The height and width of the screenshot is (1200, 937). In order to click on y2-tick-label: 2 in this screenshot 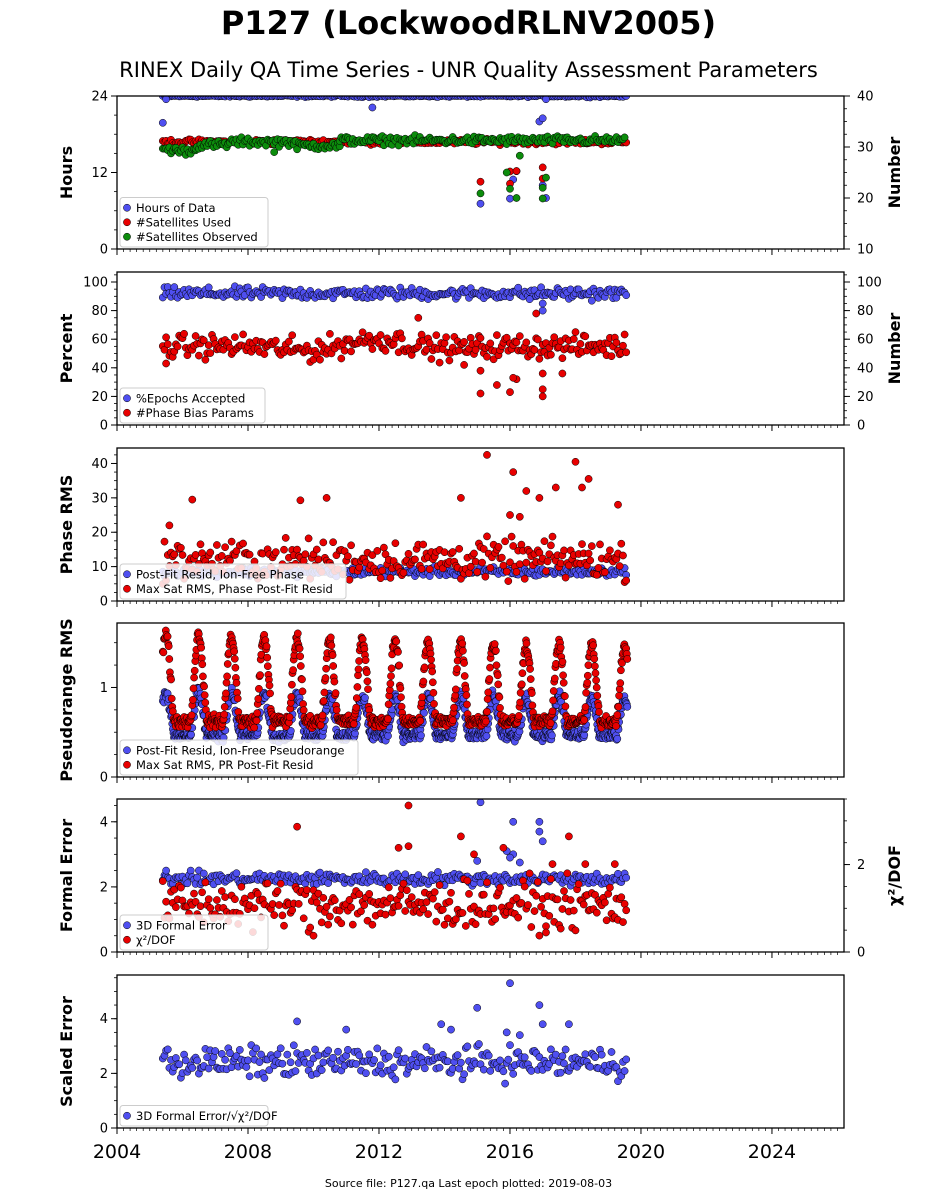, I will do `click(861, 865)`.